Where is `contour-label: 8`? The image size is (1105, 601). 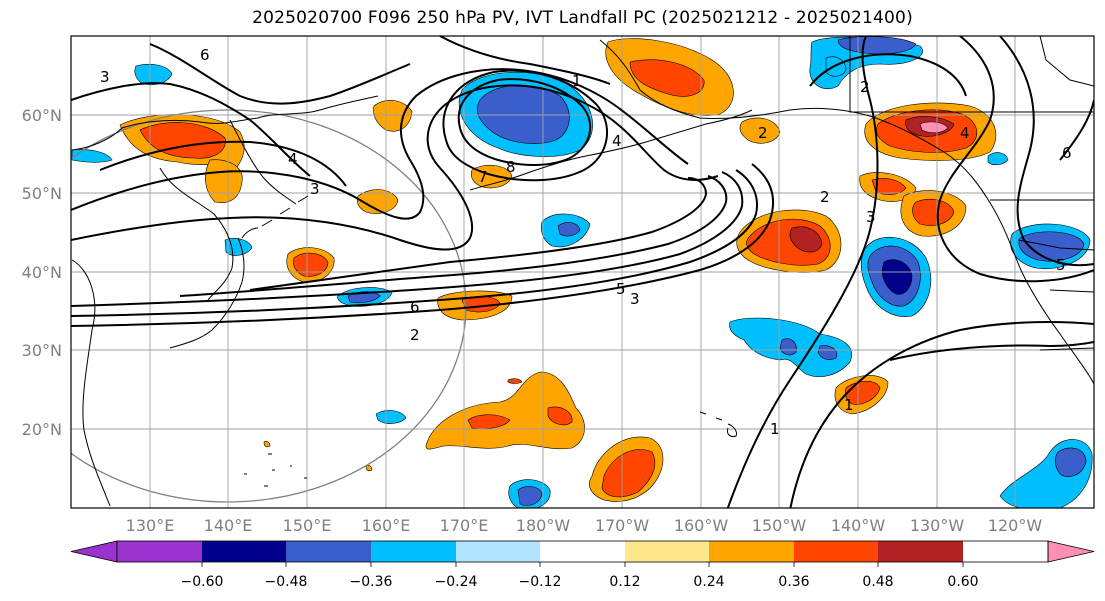 contour-label: 8 is located at coordinates (511, 167).